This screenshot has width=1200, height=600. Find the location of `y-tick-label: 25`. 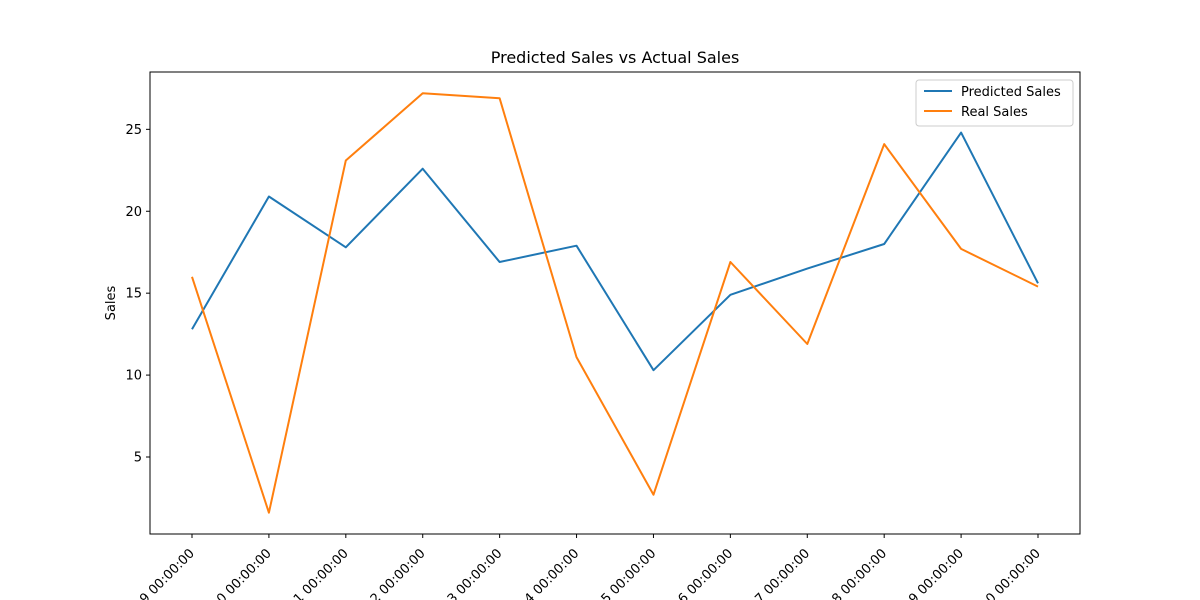

y-tick-label: 25 is located at coordinates (133, 130).